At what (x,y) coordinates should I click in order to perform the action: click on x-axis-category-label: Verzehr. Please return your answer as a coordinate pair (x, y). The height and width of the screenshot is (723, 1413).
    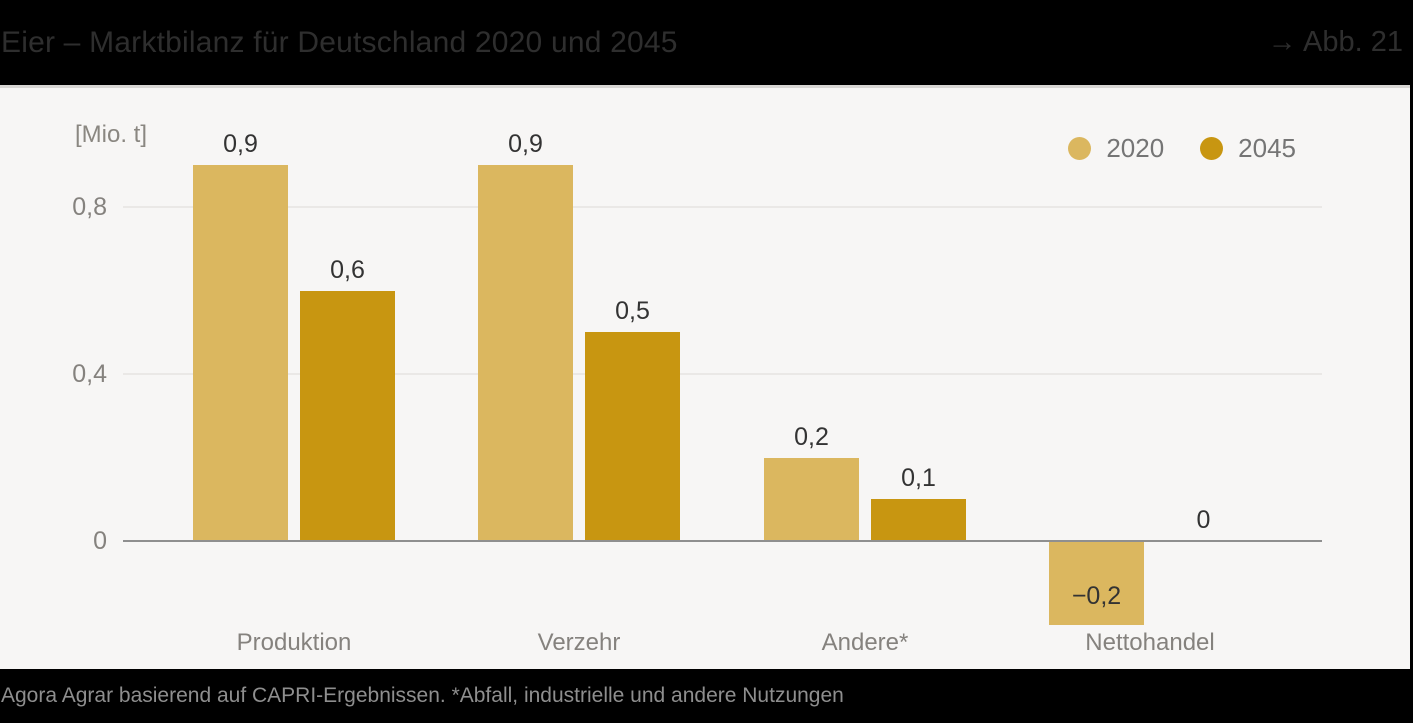
    Looking at the image, I should click on (579, 642).